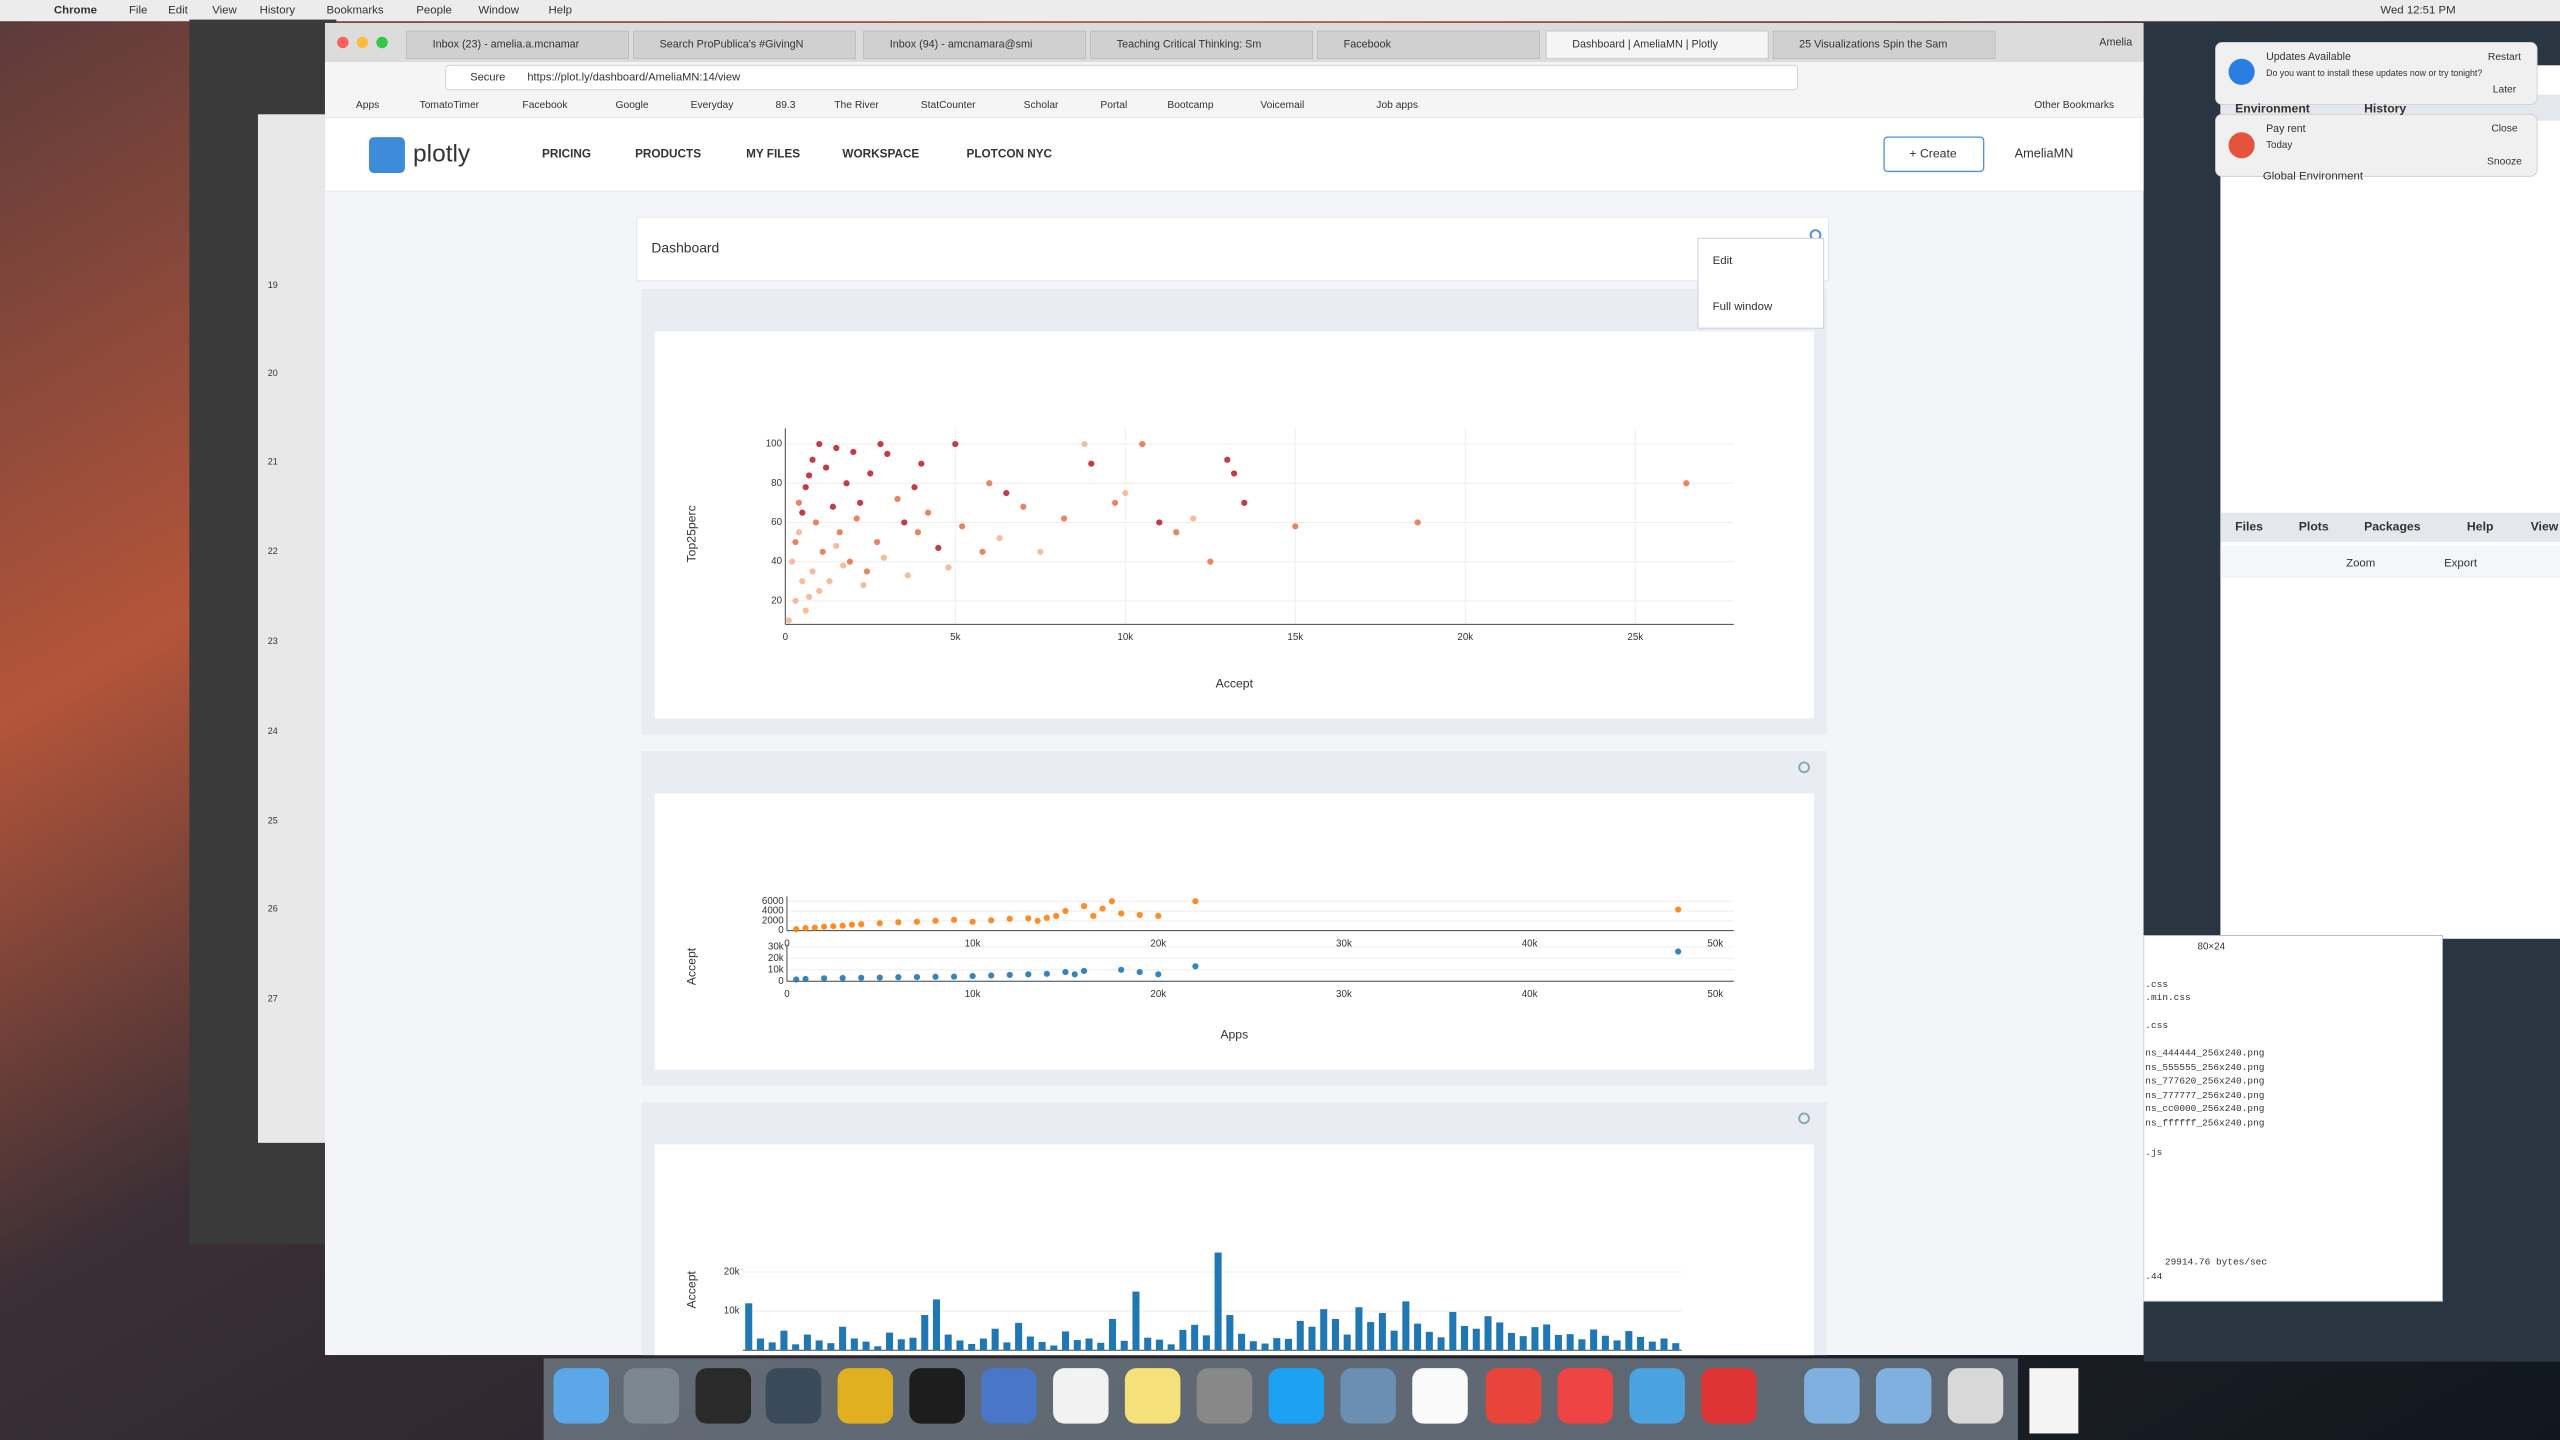 The width and height of the screenshot is (2560, 1440). Describe the element at coordinates (138, 11) in the screenshot. I see `menu-item: File` at that location.